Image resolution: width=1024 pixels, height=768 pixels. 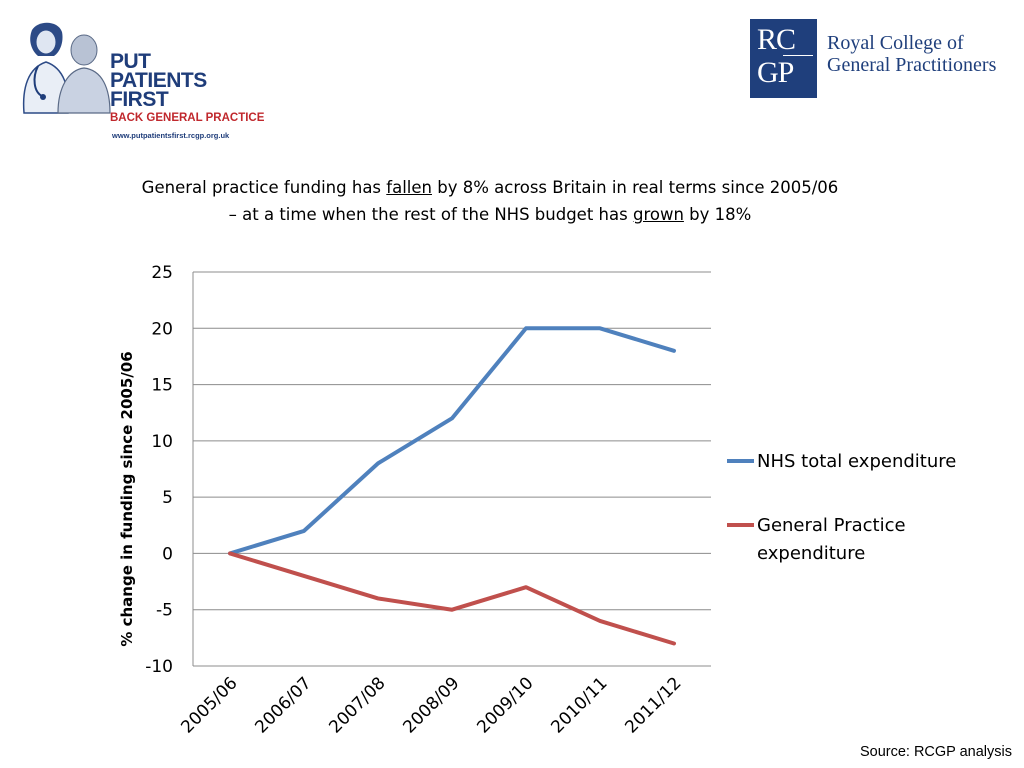 What do you see at coordinates (130, 61) in the screenshot?
I see `ppf-line-1: PUT` at bounding box center [130, 61].